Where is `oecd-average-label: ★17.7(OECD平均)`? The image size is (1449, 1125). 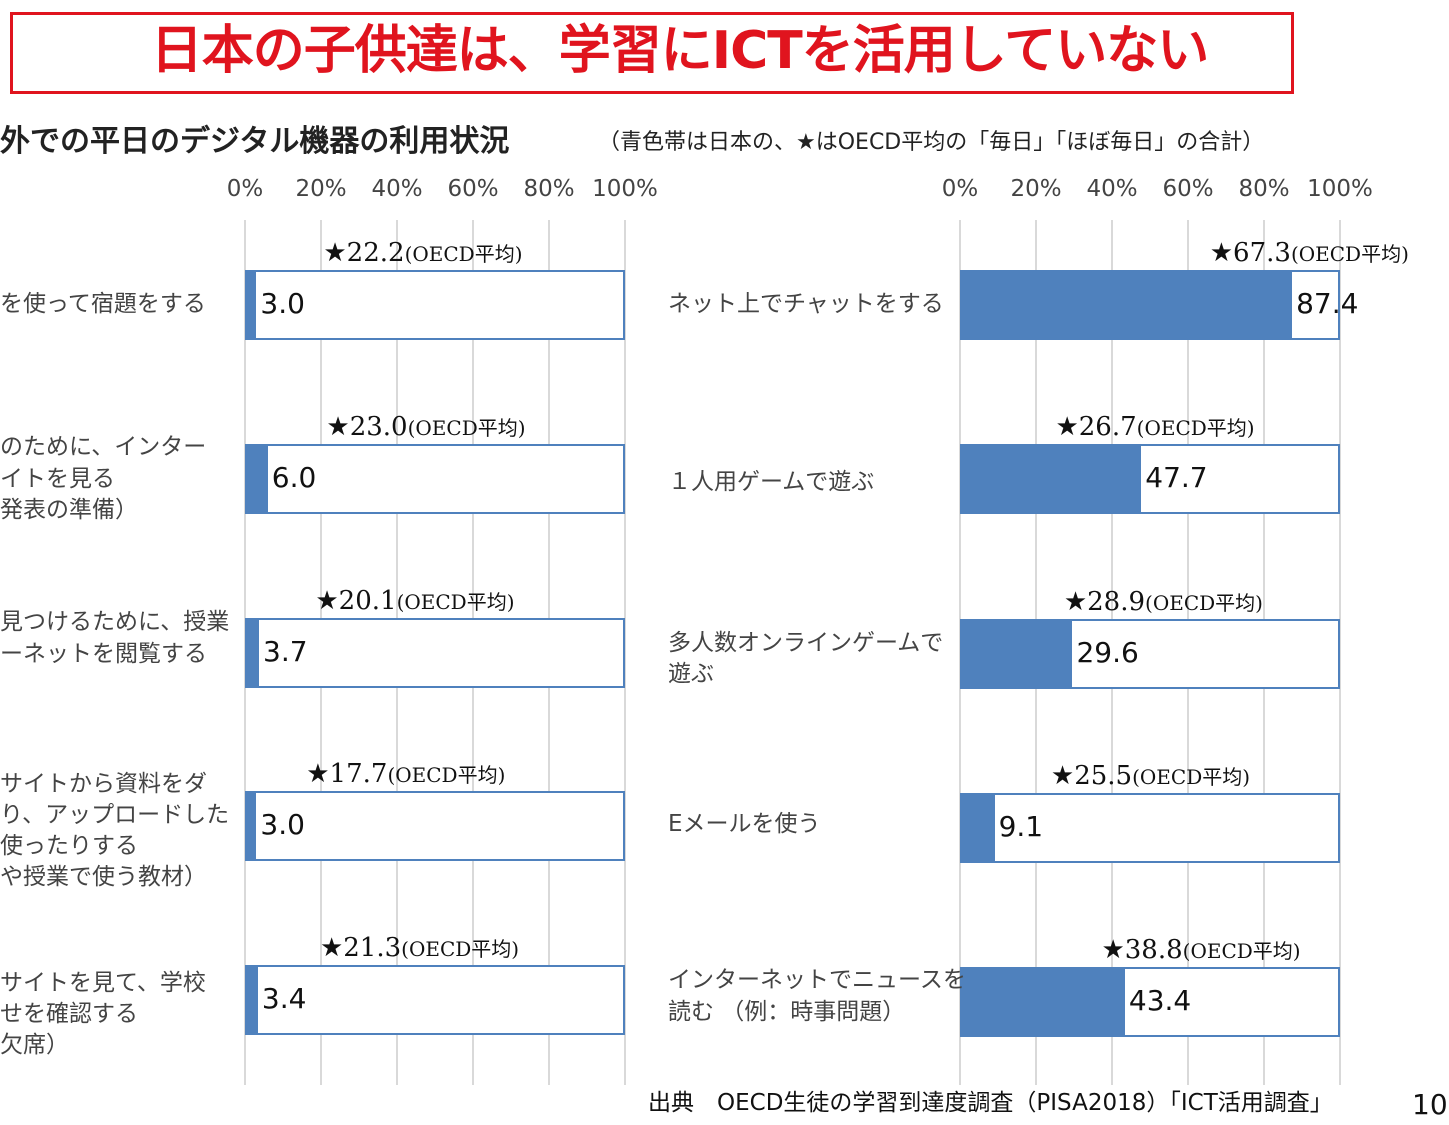
oecd-average-label: ★17.7(OECD平均) is located at coordinates (406, 774).